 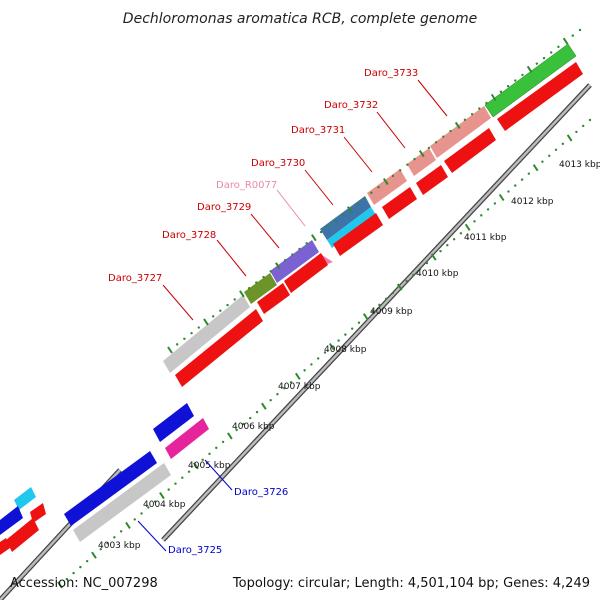 What do you see at coordinates (421, 162) in the screenshot?
I see `gene-feature-daro3732-b` at bounding box center [421, 162].